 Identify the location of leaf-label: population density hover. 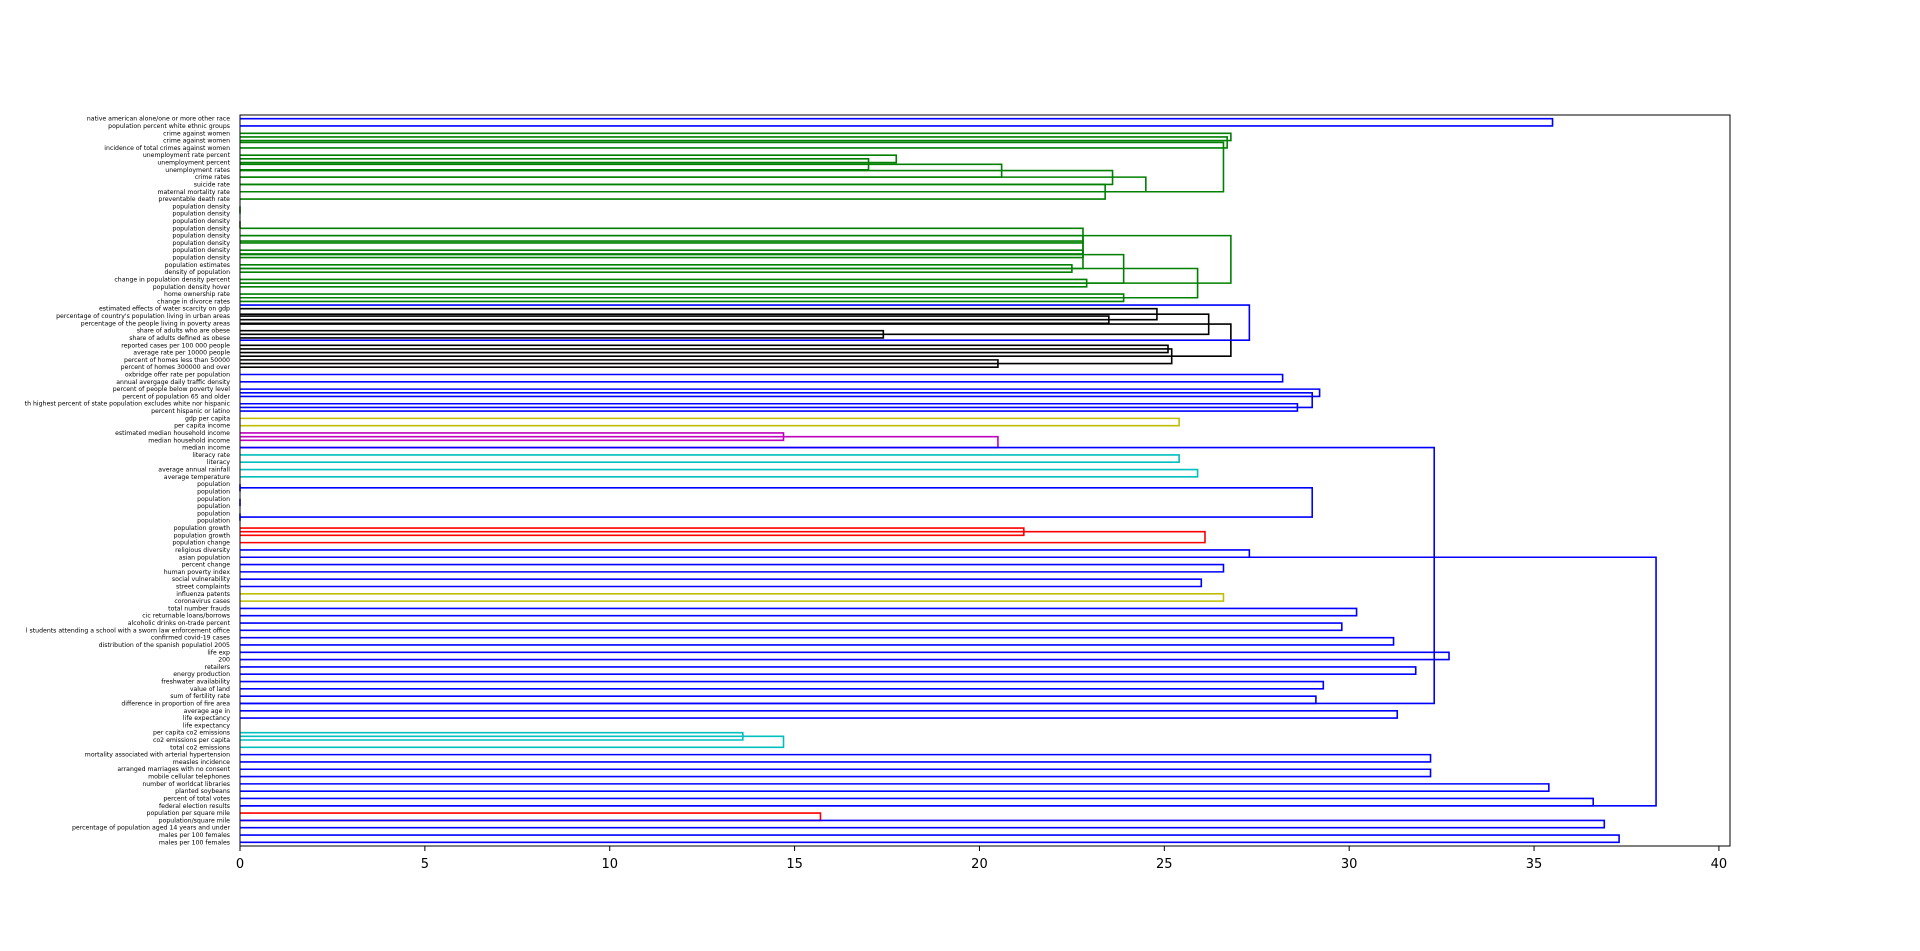
(192, 287).